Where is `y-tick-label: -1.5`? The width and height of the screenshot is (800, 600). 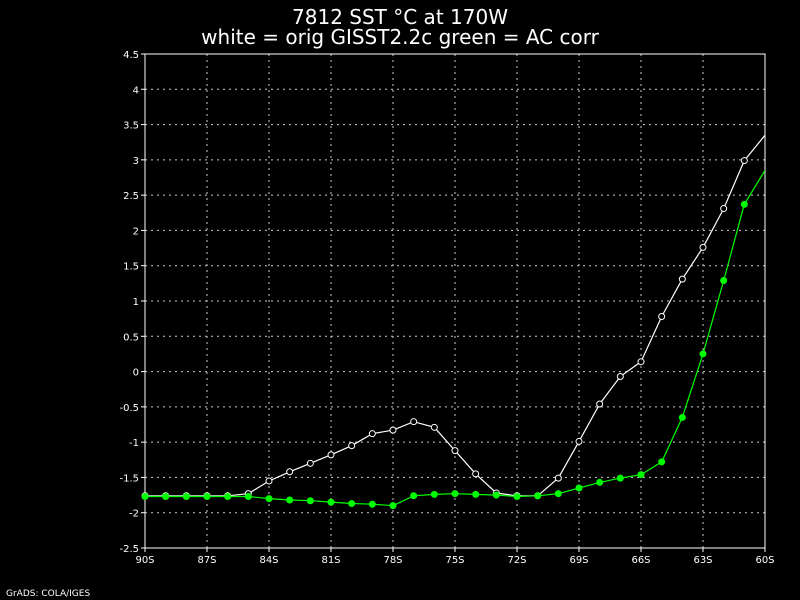 y-tick-label: -1.5 is located at coordinates (129, 478).